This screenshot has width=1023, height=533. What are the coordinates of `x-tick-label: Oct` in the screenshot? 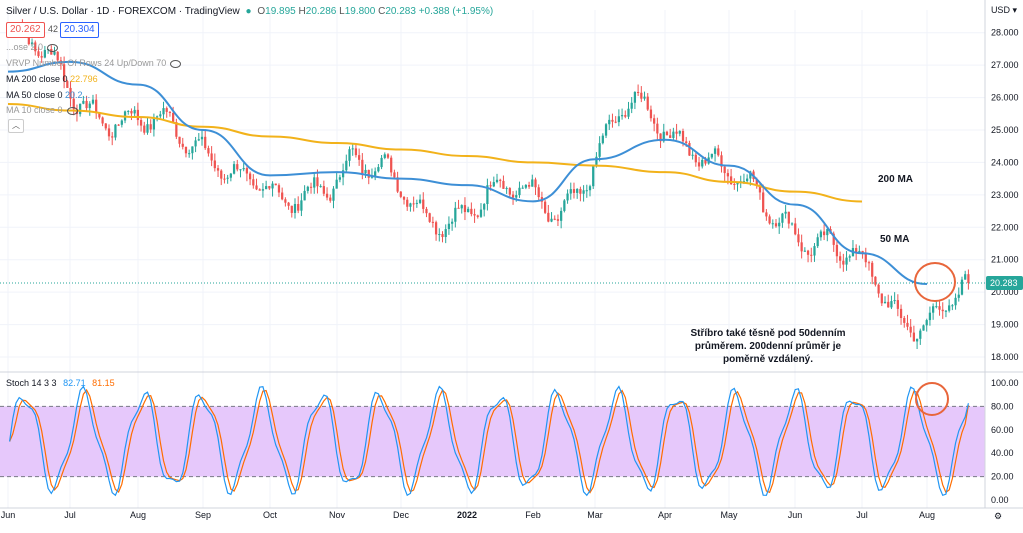 It's located at (270, 515).